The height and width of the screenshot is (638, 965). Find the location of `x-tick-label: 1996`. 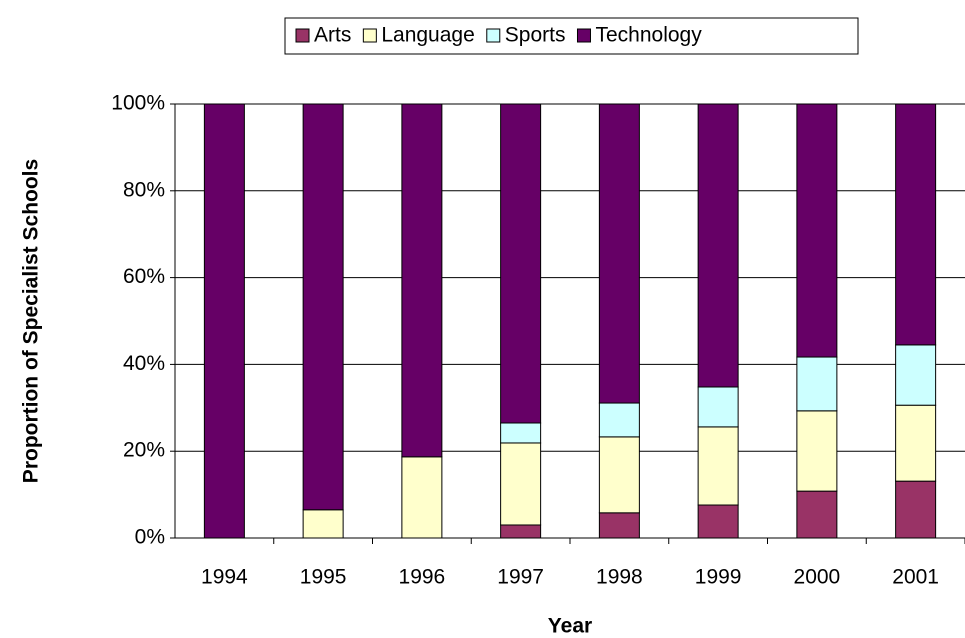

x-tick-label: 1996 is located at coordinates (422, 577).